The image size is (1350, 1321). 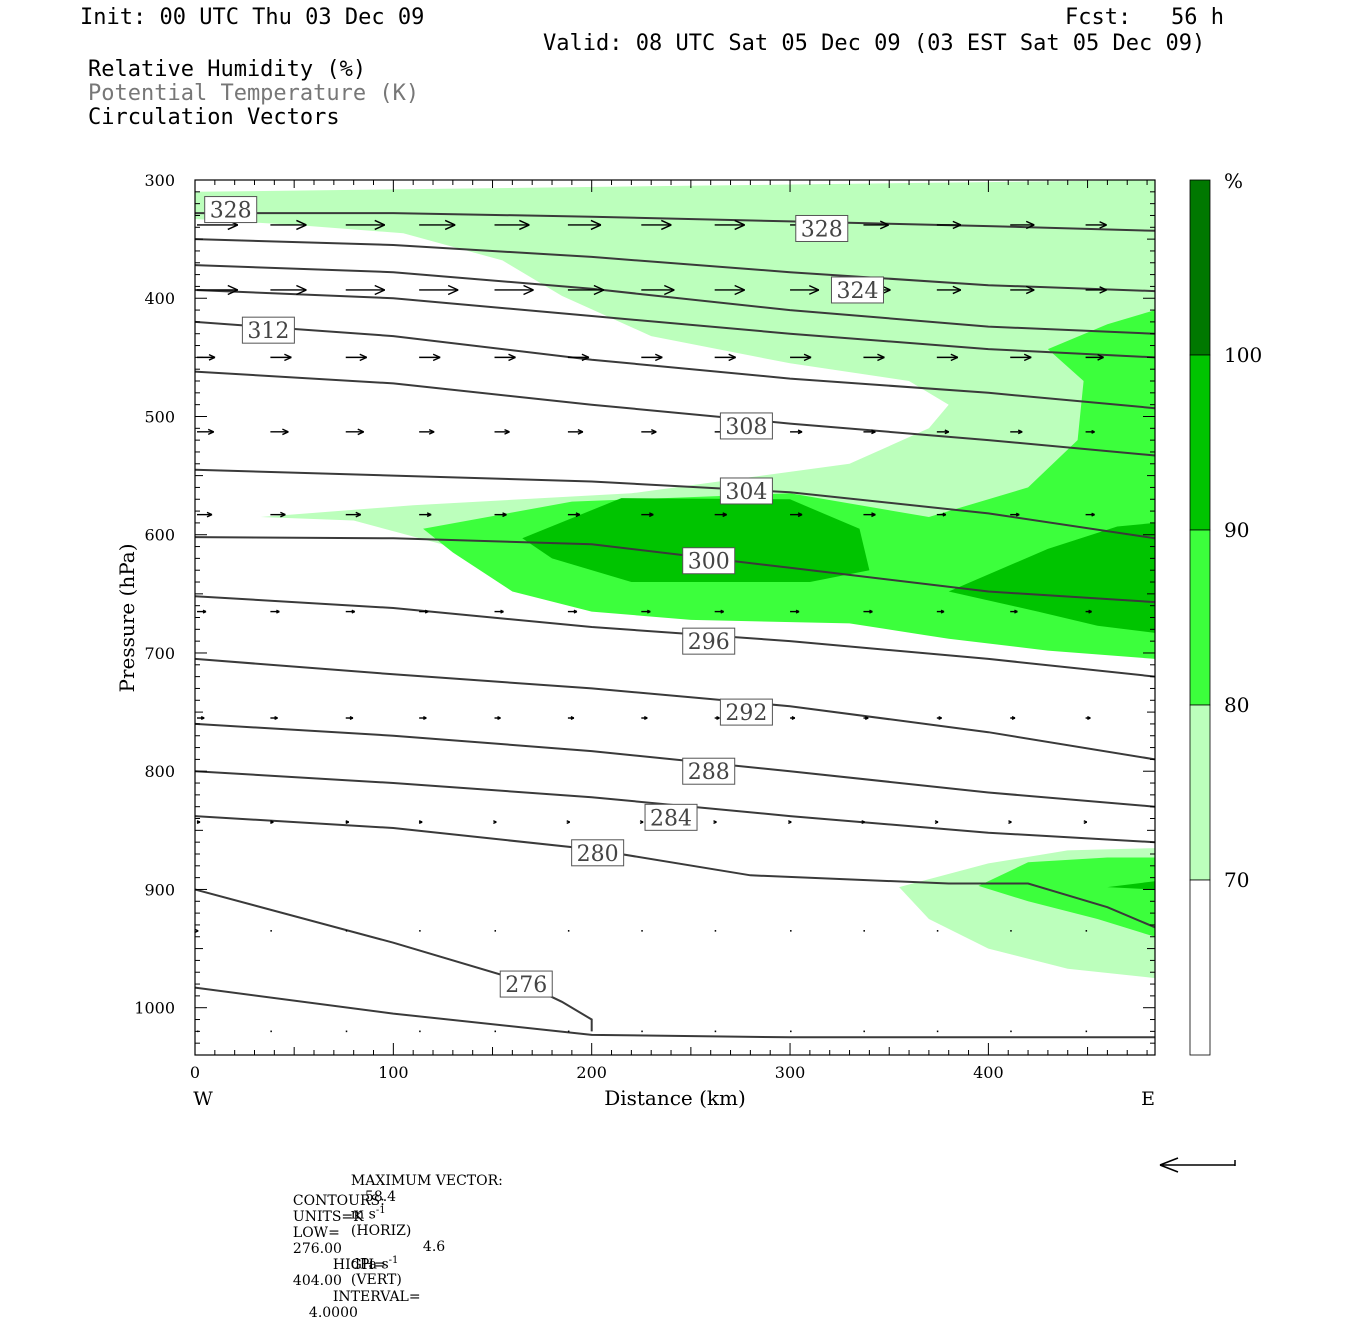 I want to click on x-axis-title: Distance (km), so click(x=675, y=1098).